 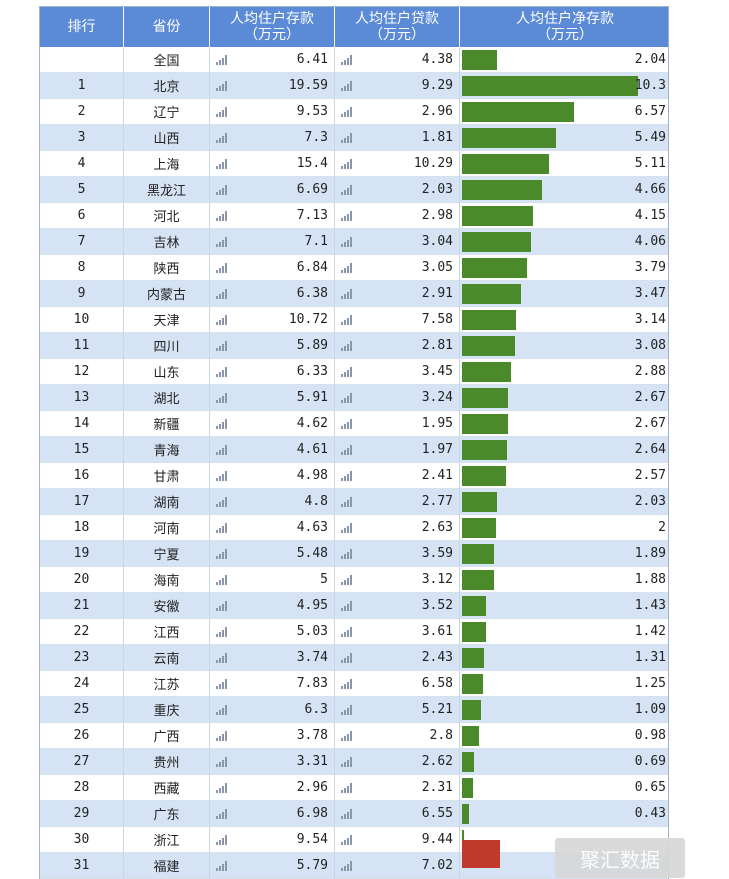 What do you see at coordinates (308, 319) in the screenshot?
I see `deposit-value: 10.72` at bounding box center [308, 319].